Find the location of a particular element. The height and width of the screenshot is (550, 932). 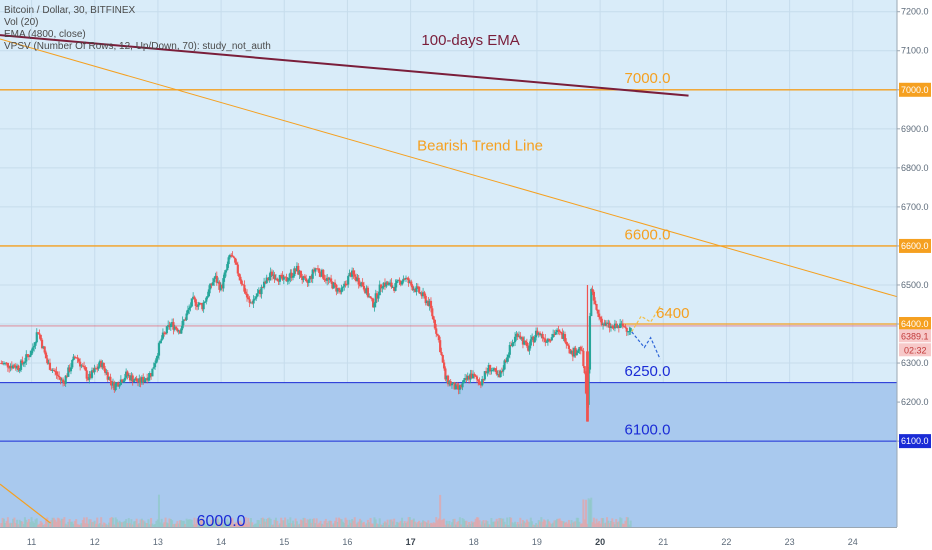

annotation-s6000-label: 6000.0 is located at coordinates (221, 521).